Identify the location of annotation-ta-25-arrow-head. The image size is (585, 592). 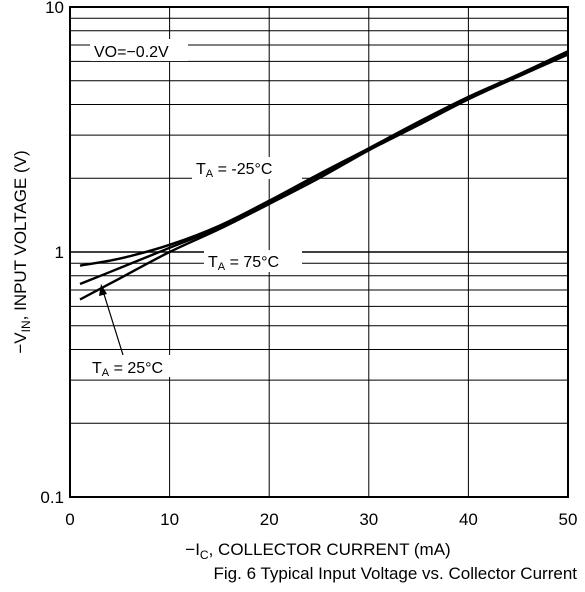
(103, 290).